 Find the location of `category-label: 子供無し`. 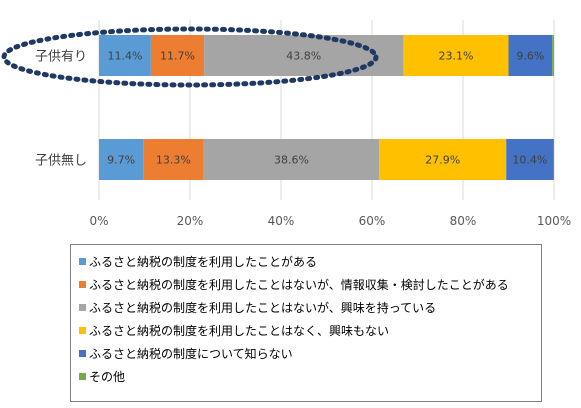

category-label: 子供無し is located at coordinates (61, 161).